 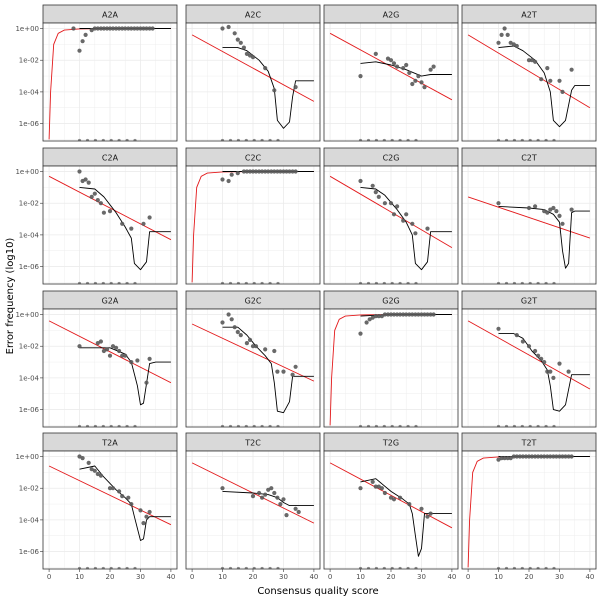 What do you see at coordinates (170, 577) in the screenshot?
I see `x-tick-label: 40` at bounding box center [170, 577].